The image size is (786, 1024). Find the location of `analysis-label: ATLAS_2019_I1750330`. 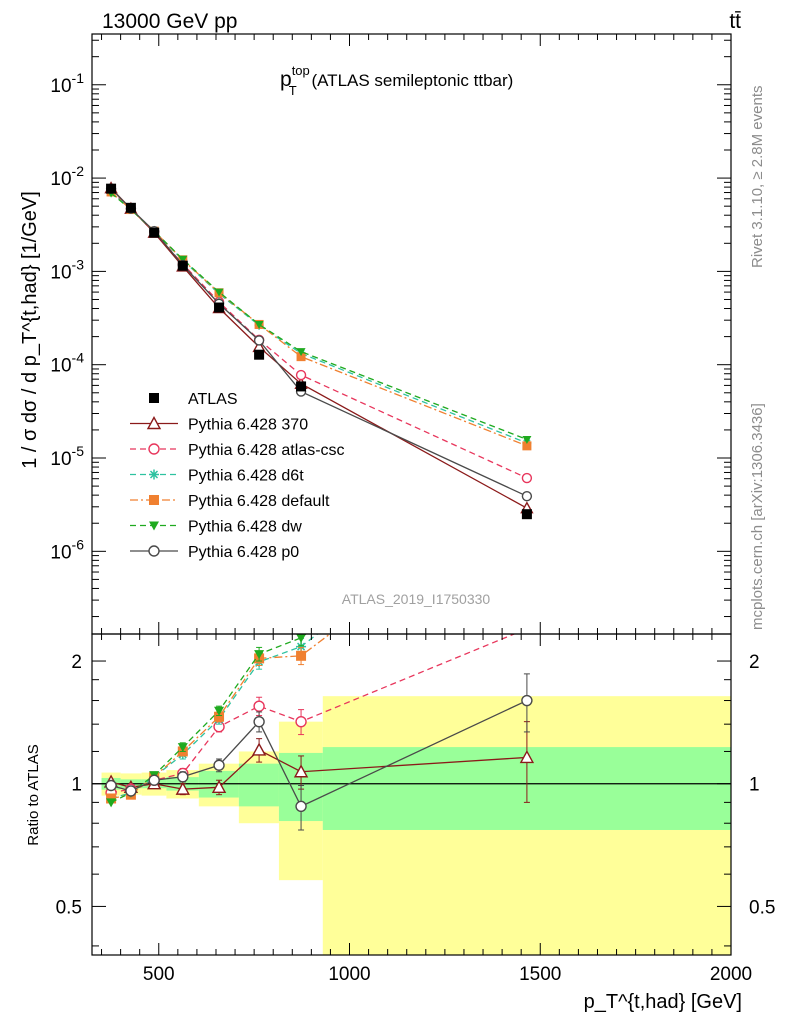

analysis-label: ATLAS_2019_I1750330 is located at coordinates (416, 599).